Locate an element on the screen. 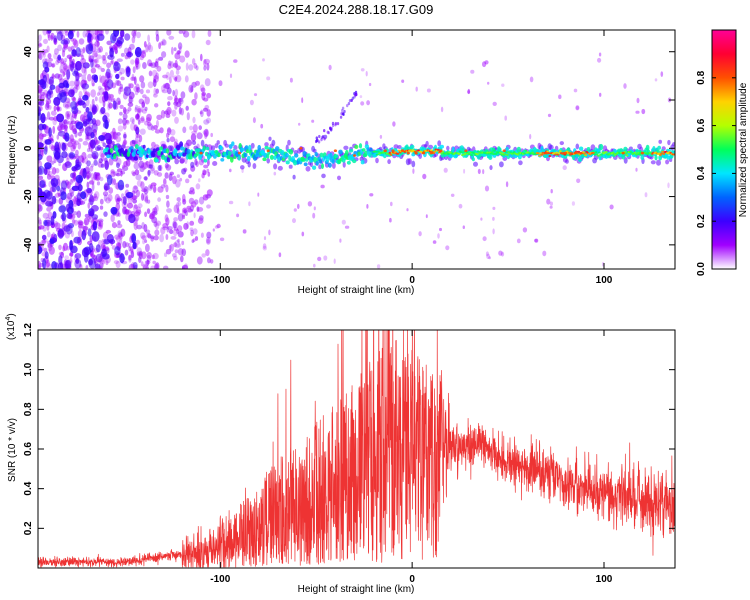  snr-ytick-label: 0.2 is located at coordinates (28, 528).